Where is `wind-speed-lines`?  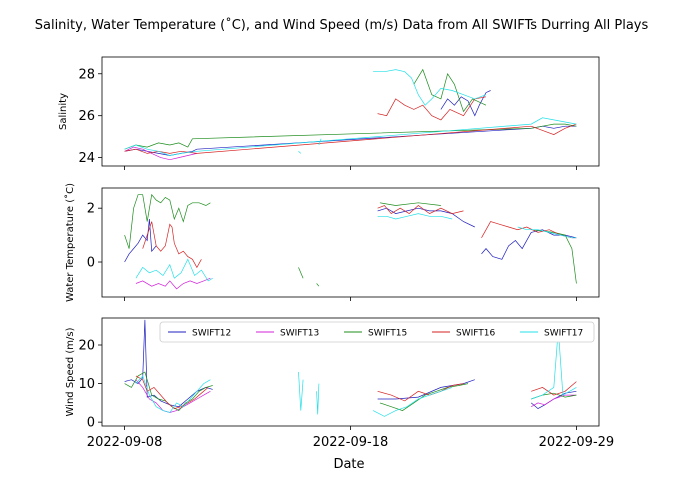
wind-speed-lines is located at coordinates (350, 368).